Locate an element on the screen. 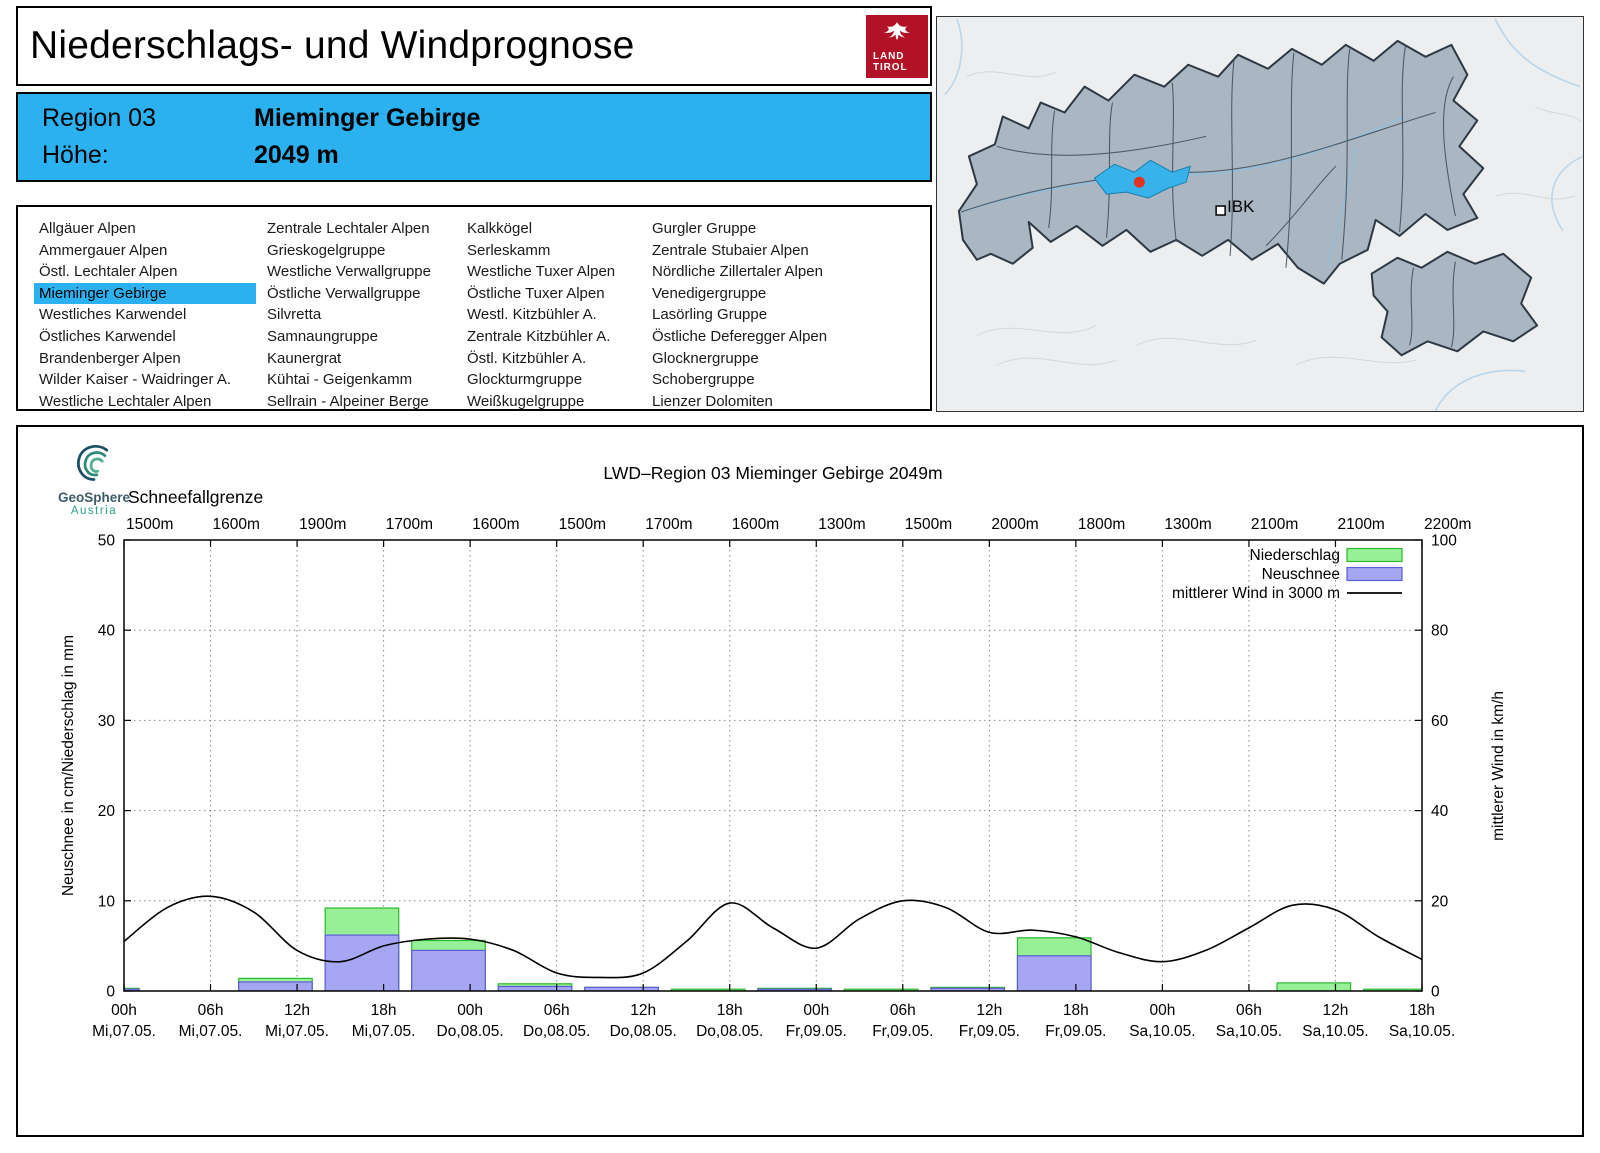 The image size is (1600, 1153). region-list-item: Nördliche Zillertaler Alpen is located at coordinates (737, 272).